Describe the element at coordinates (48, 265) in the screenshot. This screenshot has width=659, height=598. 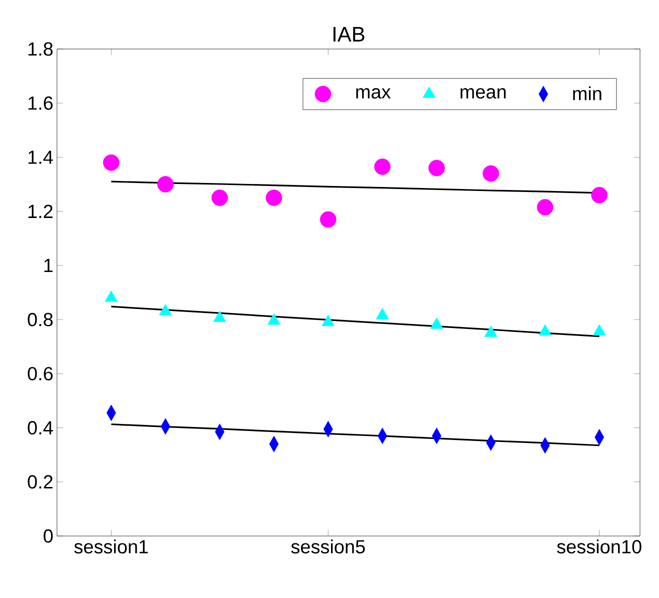
I see `y-tick-label: 1` at that location.